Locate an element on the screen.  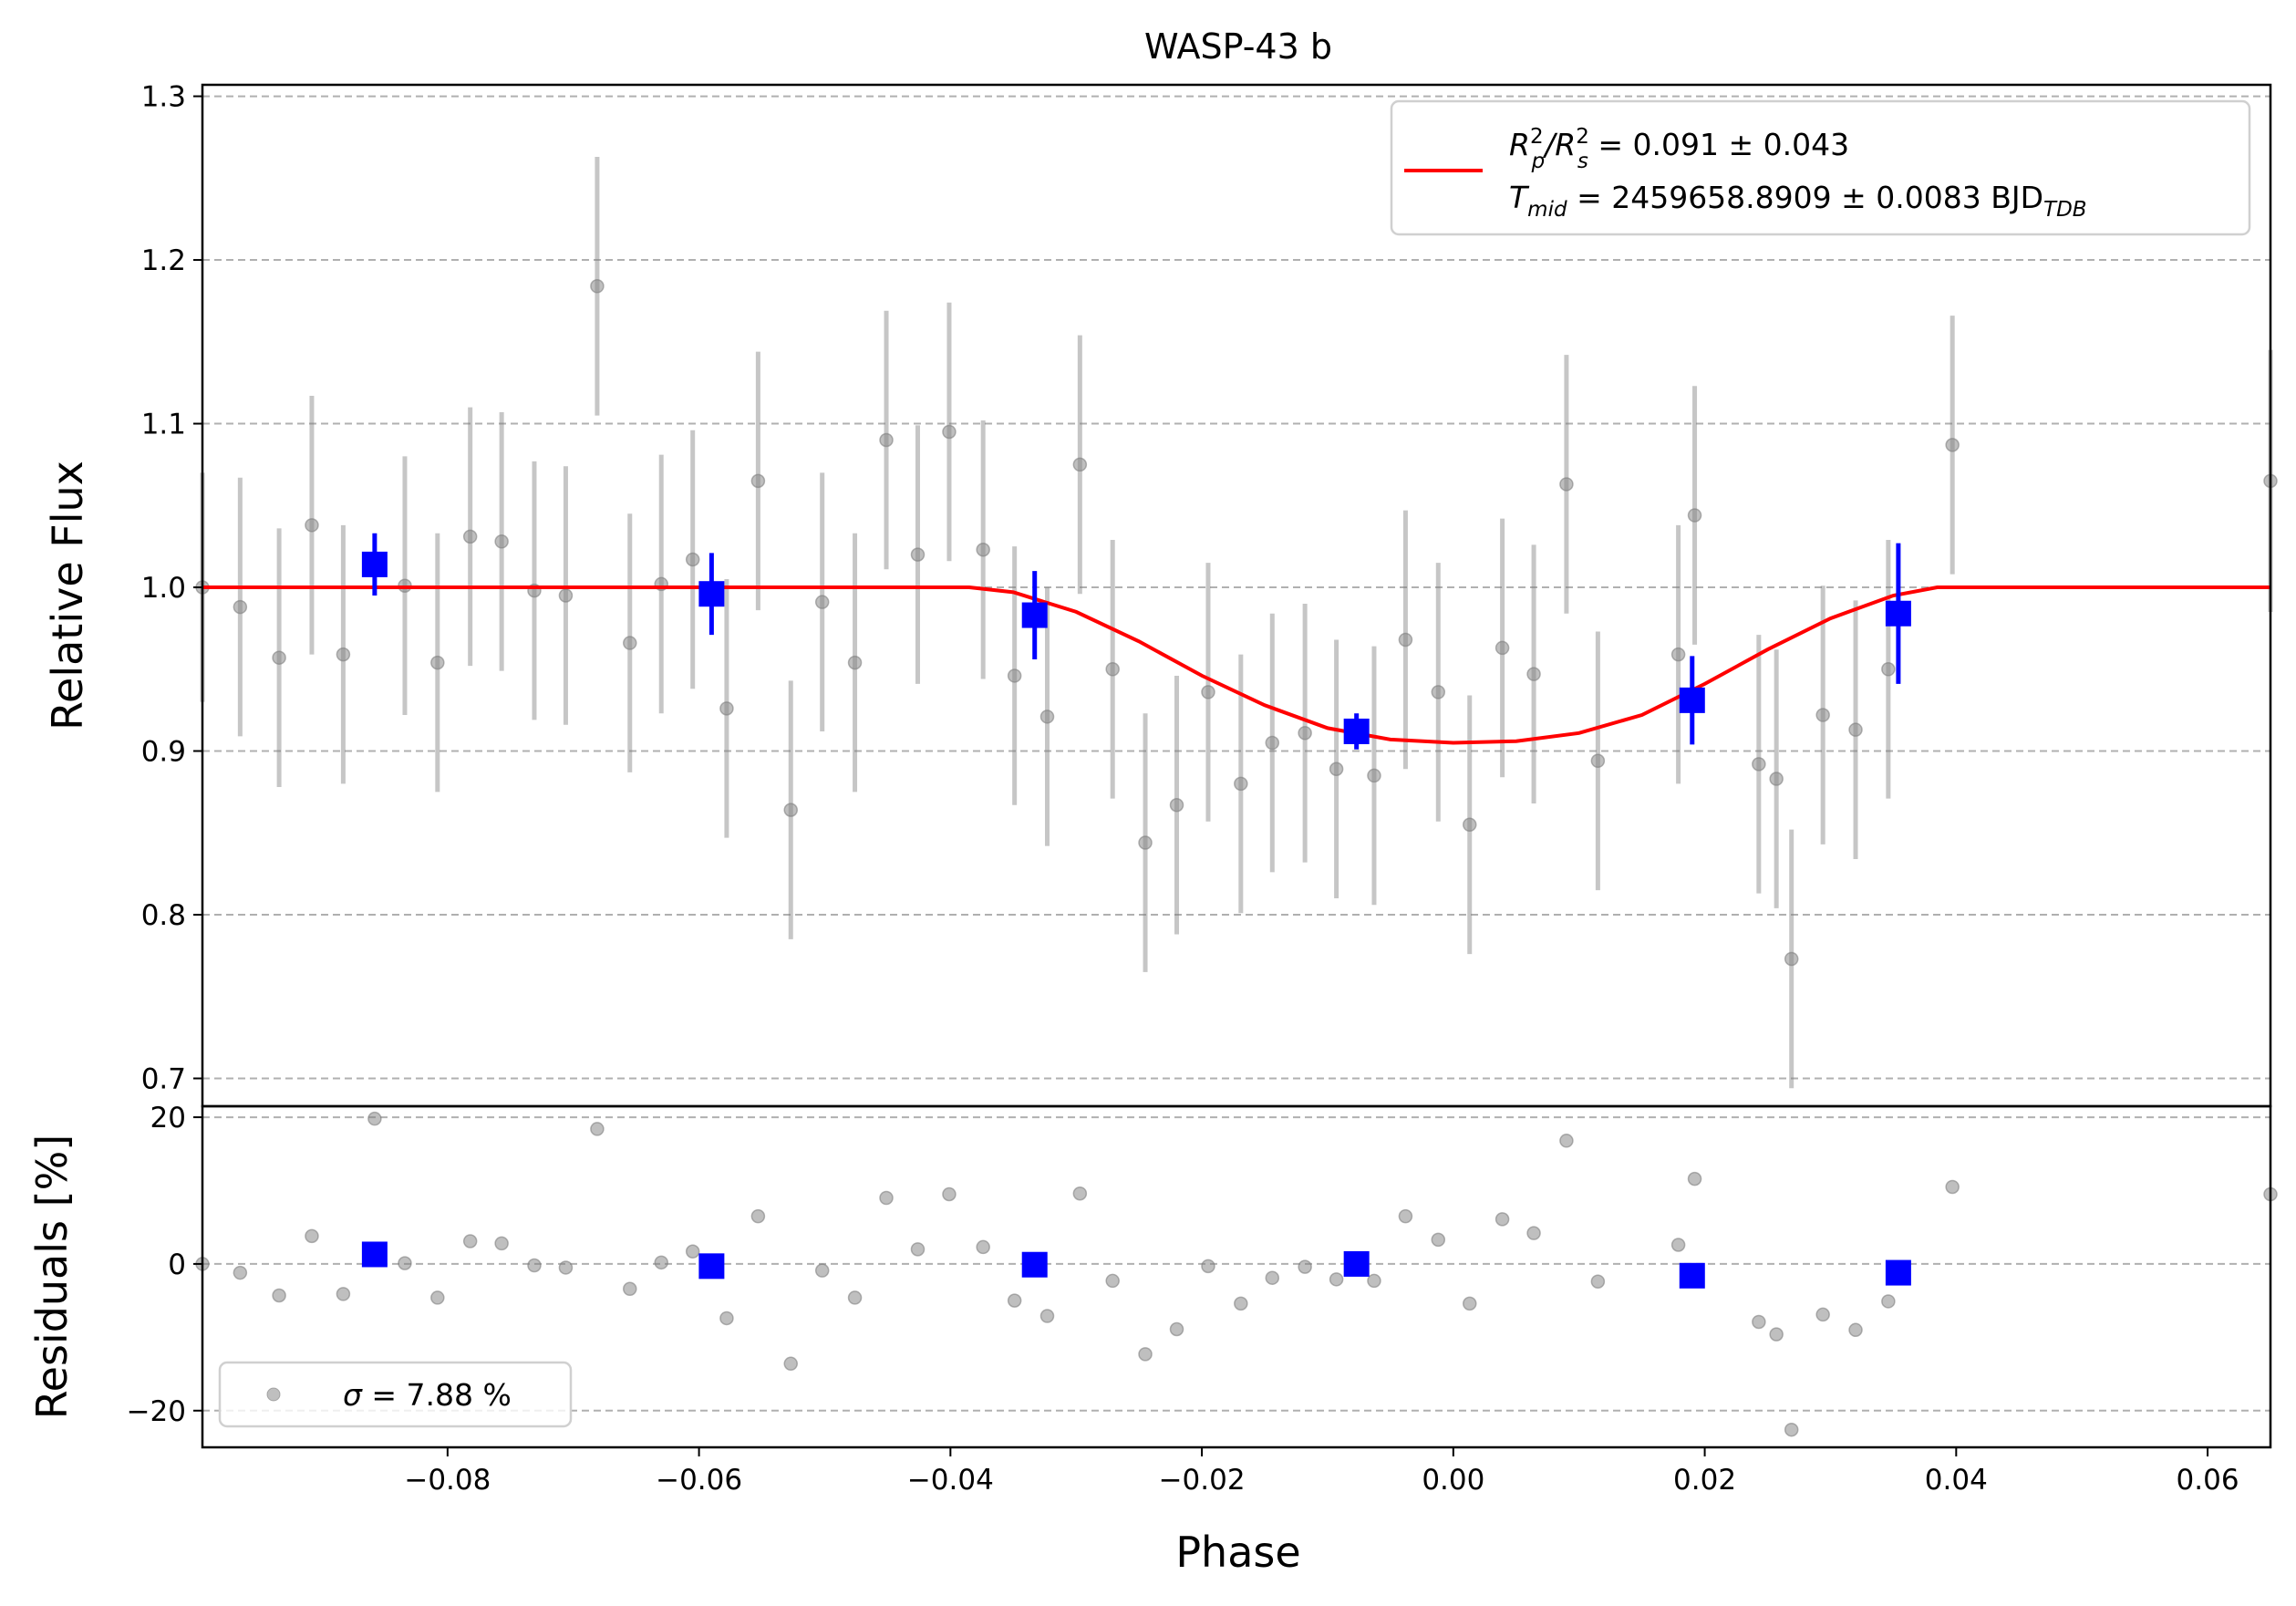
x-tick-label: 0.04 is located at coordinates (1956, 1480).